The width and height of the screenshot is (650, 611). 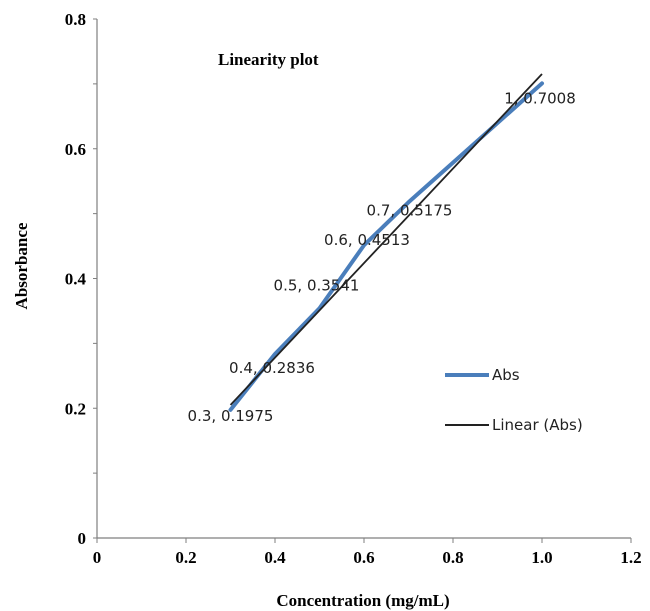 I want to click on legend: Abs Linear (Abs), so click(x=514, y=400).